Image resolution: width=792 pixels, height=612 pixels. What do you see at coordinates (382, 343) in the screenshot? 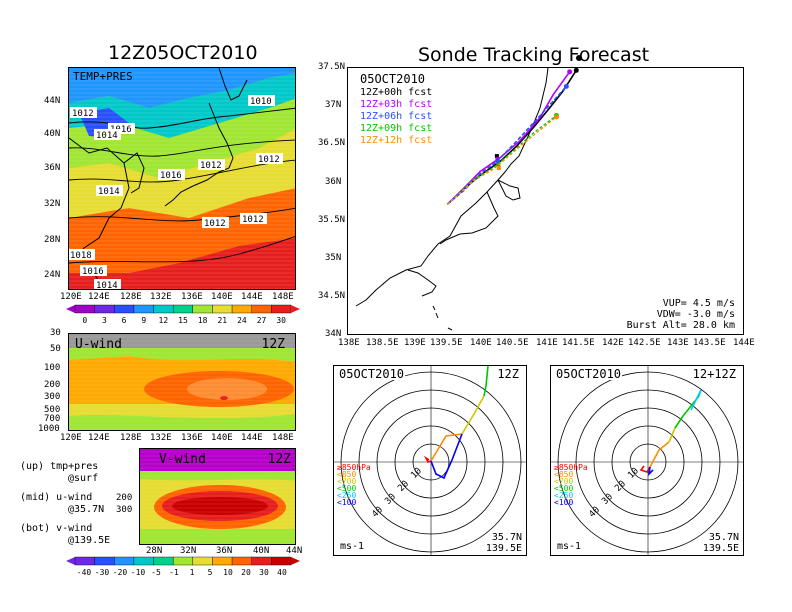
I see `lon-tick: 138.5E` at bounding box center [382, 343].